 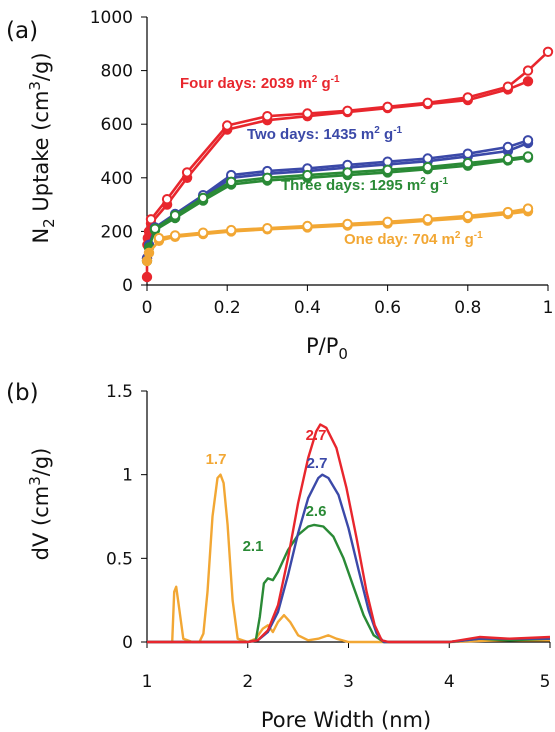 I want to click on x-tick-label: 0.6, so click(x=387, y=308).